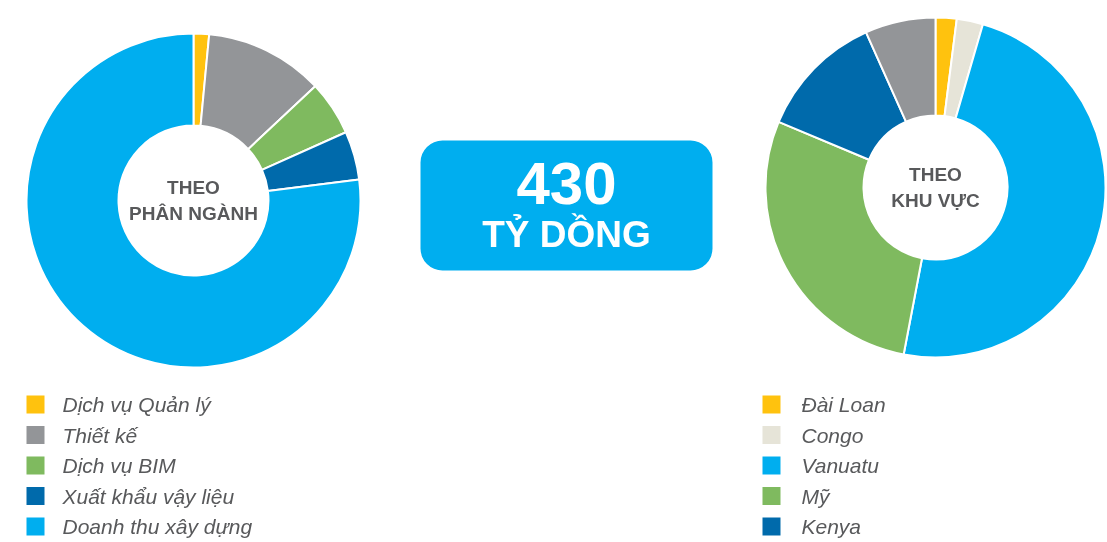 The width and height of the screenshot is (1107, 542). I want to click on text: THEO PHÂN NGÀNH, so click(193, 200).